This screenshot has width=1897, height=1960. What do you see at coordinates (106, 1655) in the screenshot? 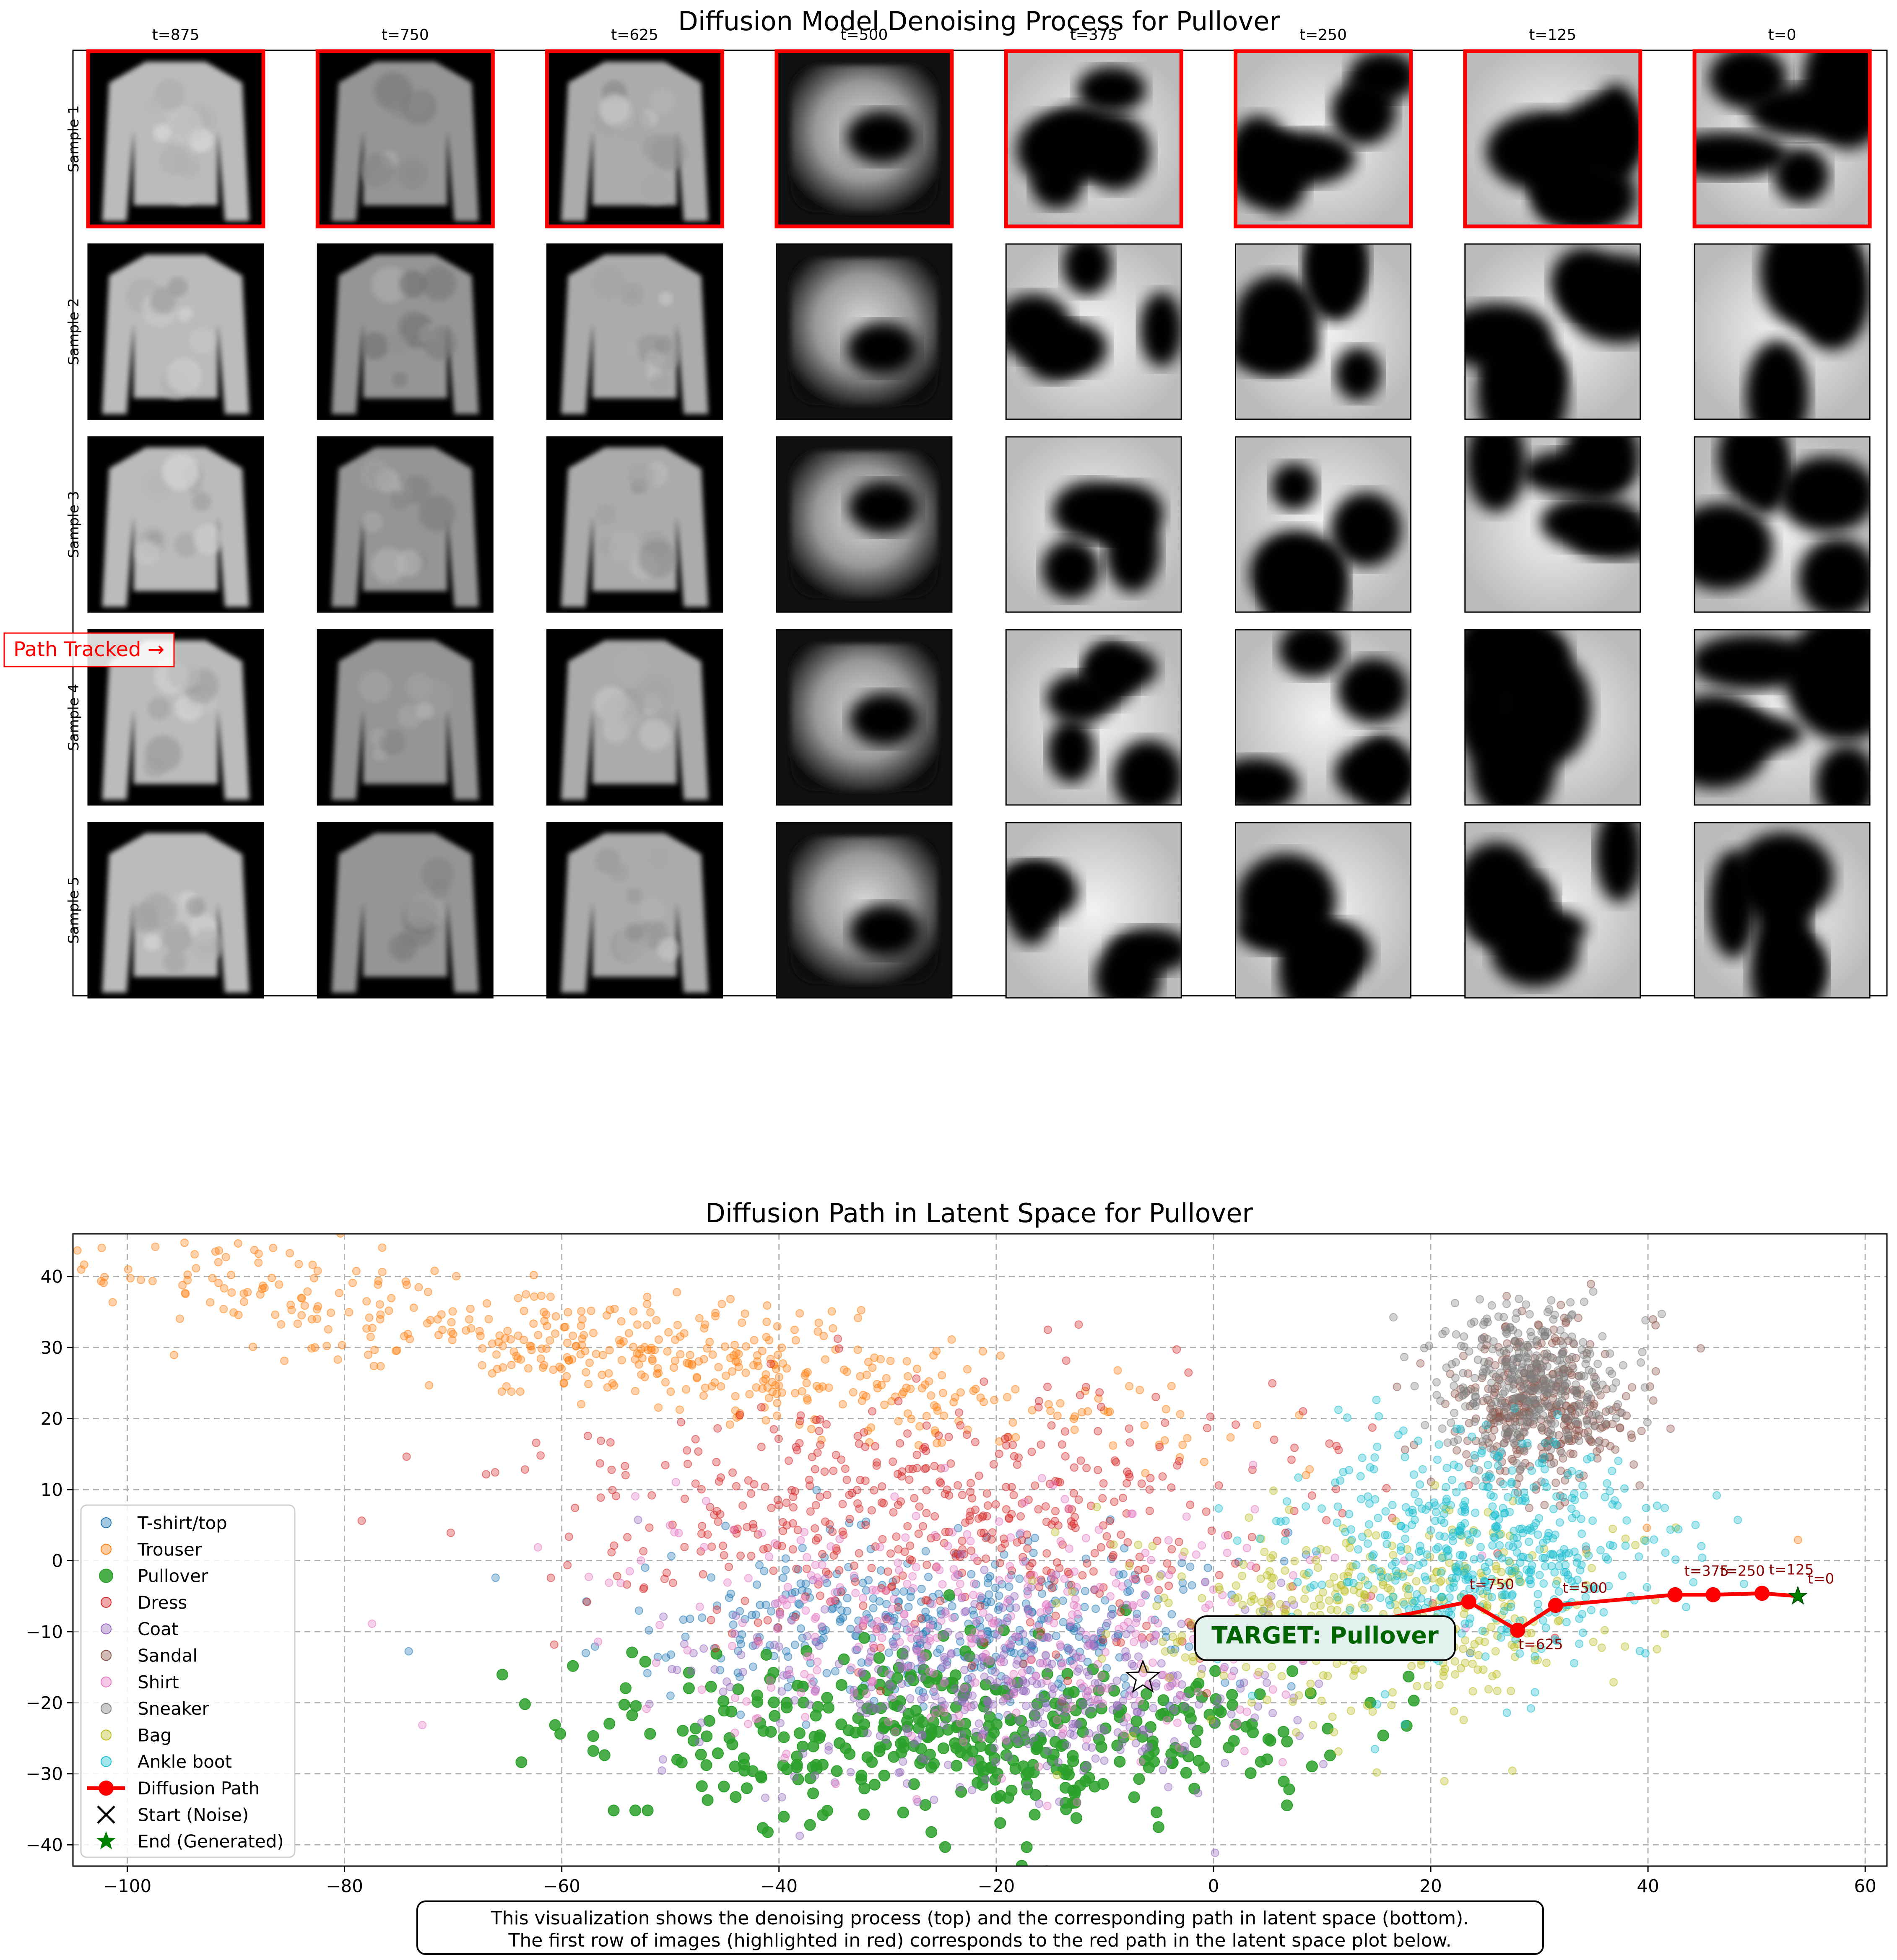
I see `legend-marker` at bounding box center [106, 1655].